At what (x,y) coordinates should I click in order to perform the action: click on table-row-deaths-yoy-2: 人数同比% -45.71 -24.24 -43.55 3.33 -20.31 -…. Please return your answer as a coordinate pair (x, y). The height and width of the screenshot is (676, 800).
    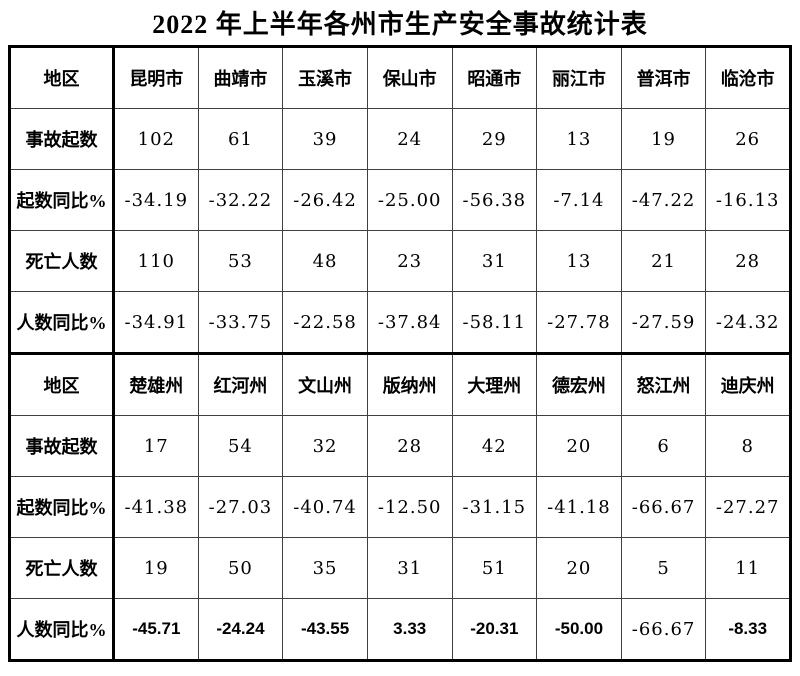
    Looking at the image, I should click on (400, 629).